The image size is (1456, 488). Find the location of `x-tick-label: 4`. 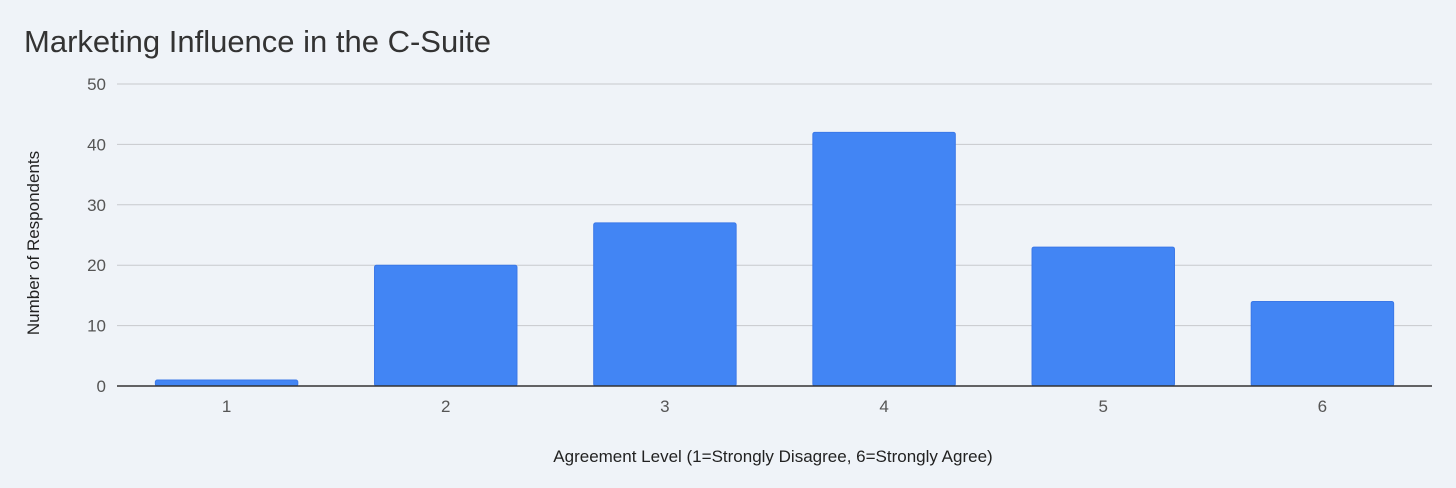

x-tick-label: 4 is located at coordinates (883, 406).